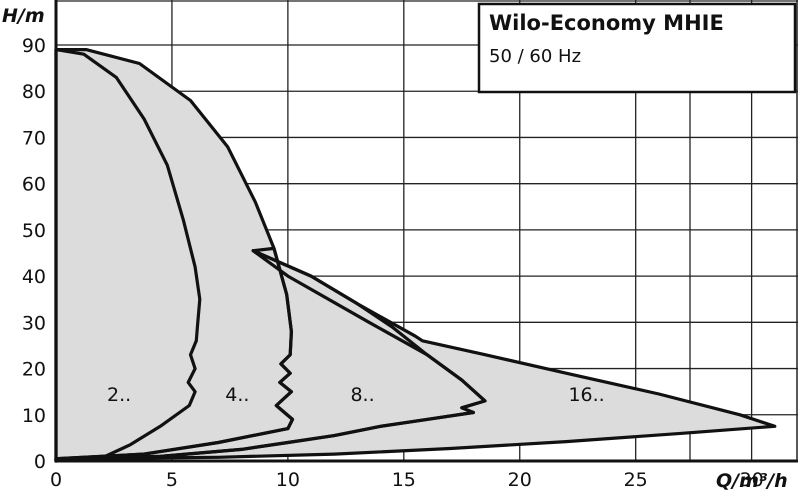 This screenshot has height=496, width=800. What do you see at coordinates (535, 56) in the screenshot?
I see `chart-subtitle: 50 / 60 Hz` at bounding box center [535, 56].